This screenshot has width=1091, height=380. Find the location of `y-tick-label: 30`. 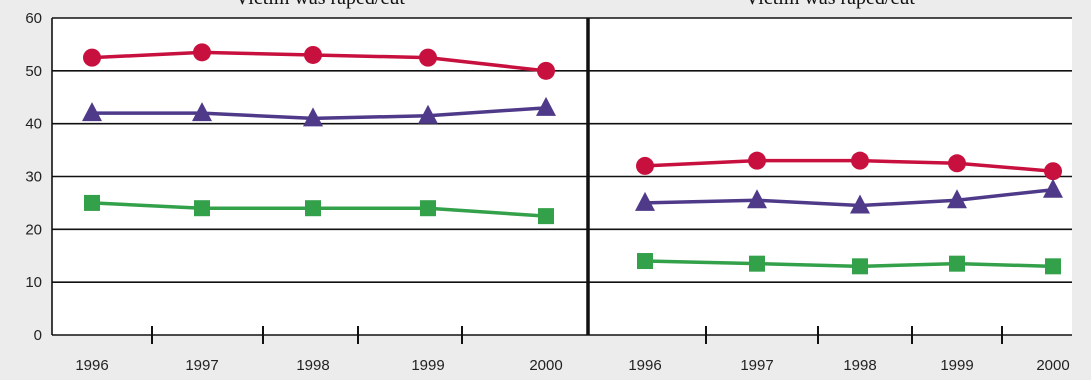

y-tick-label: 30 is located at coordinates (33, 177).